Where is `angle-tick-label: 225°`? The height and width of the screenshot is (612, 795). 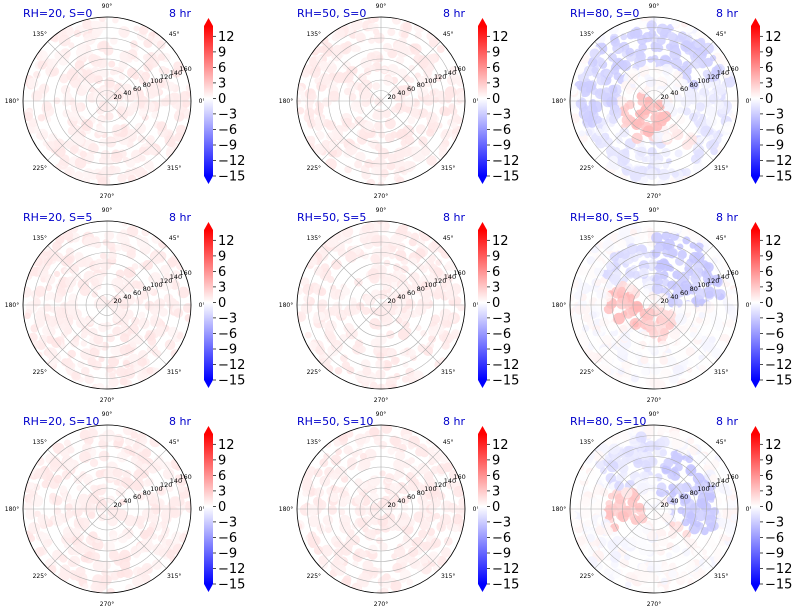 angle-tick-label: 225° is located at coordinates (40, 372).